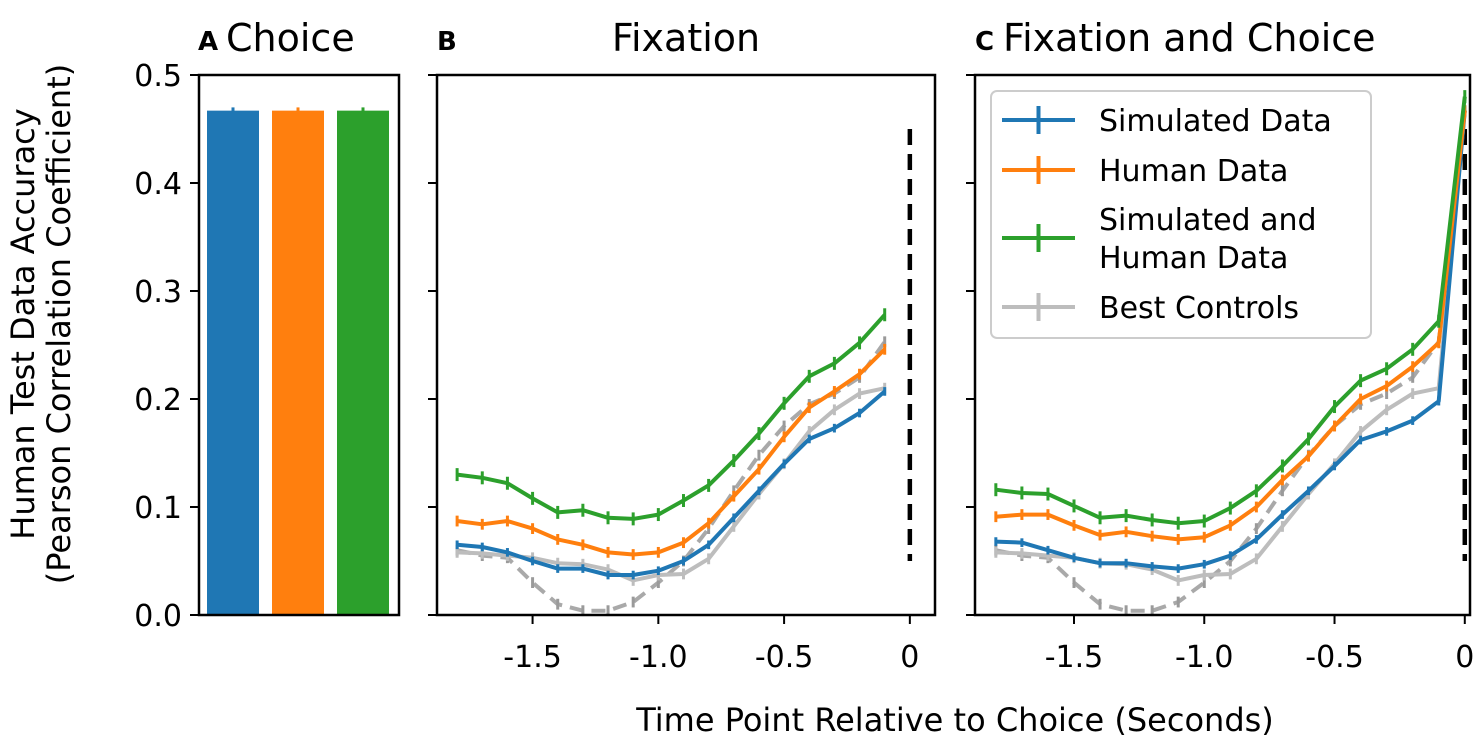 This screenshot has height=740, width=1474. I want to click on panel-a-y-ticks: 0.0 0.1 0.2 0.3 0.4 0.5, so click(166, 346).